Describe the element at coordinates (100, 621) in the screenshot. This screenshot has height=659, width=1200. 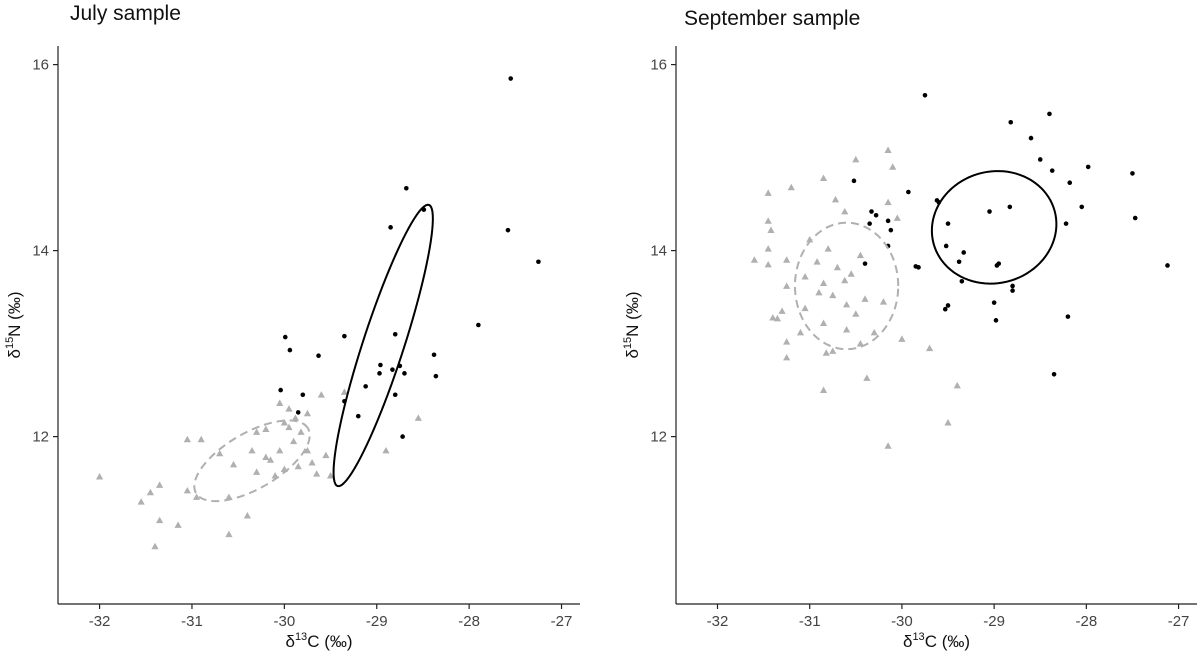
I see `x-tick-label: -32` at that location.